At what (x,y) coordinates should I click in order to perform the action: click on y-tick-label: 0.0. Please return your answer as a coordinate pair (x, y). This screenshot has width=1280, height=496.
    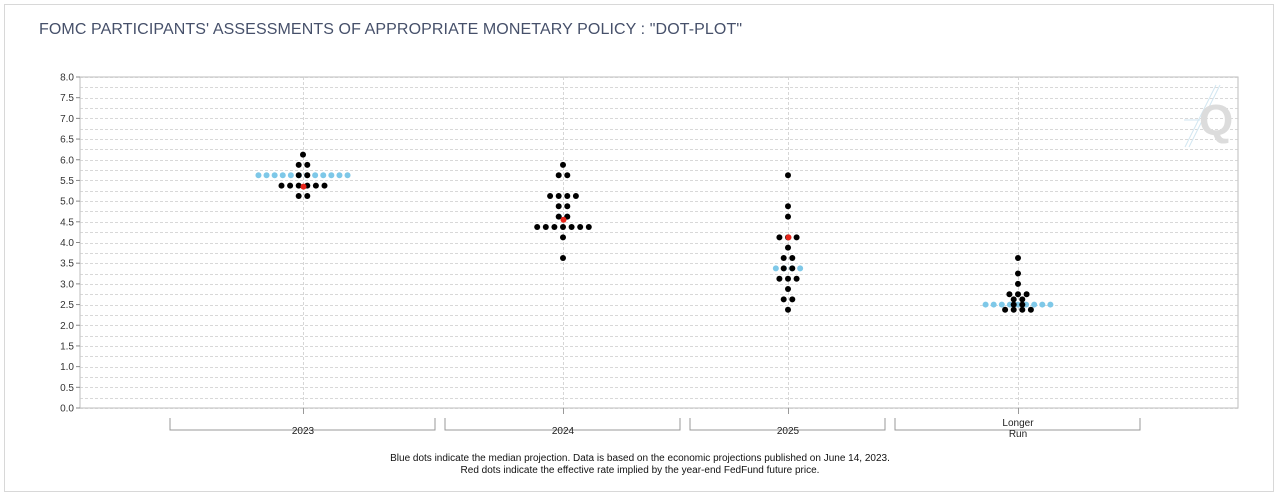
    Looking at the image, I should click on (67, 409).